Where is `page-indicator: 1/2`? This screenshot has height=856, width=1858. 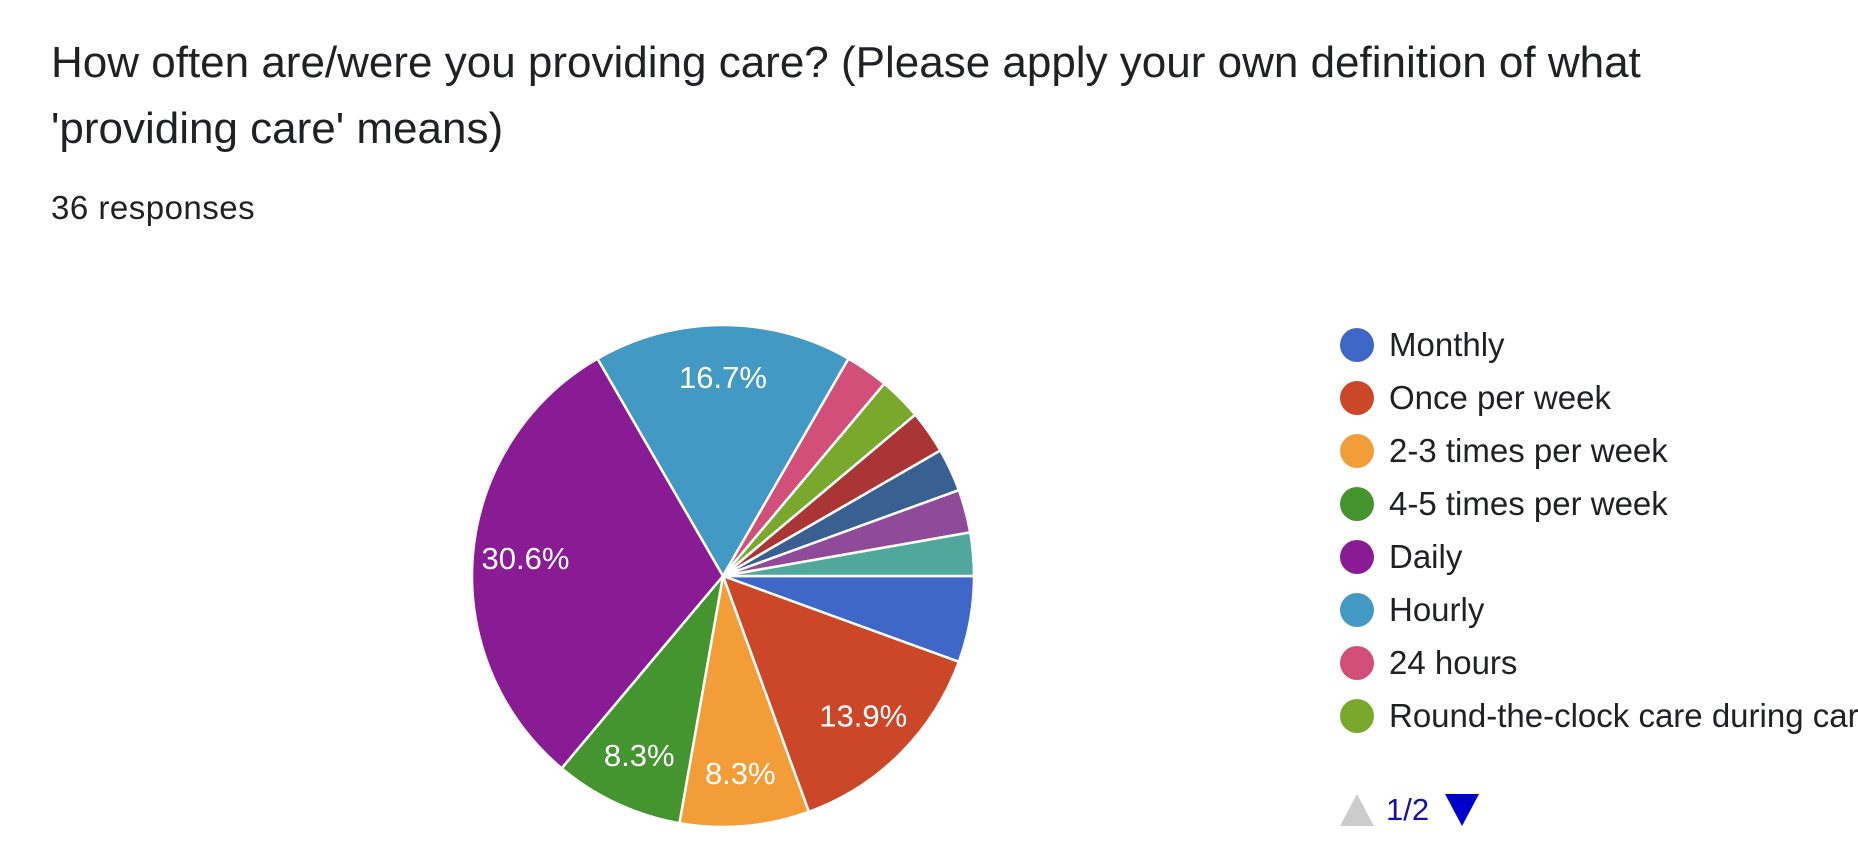
page-indicator: 1/2 is located at coordinates (1408, 809).